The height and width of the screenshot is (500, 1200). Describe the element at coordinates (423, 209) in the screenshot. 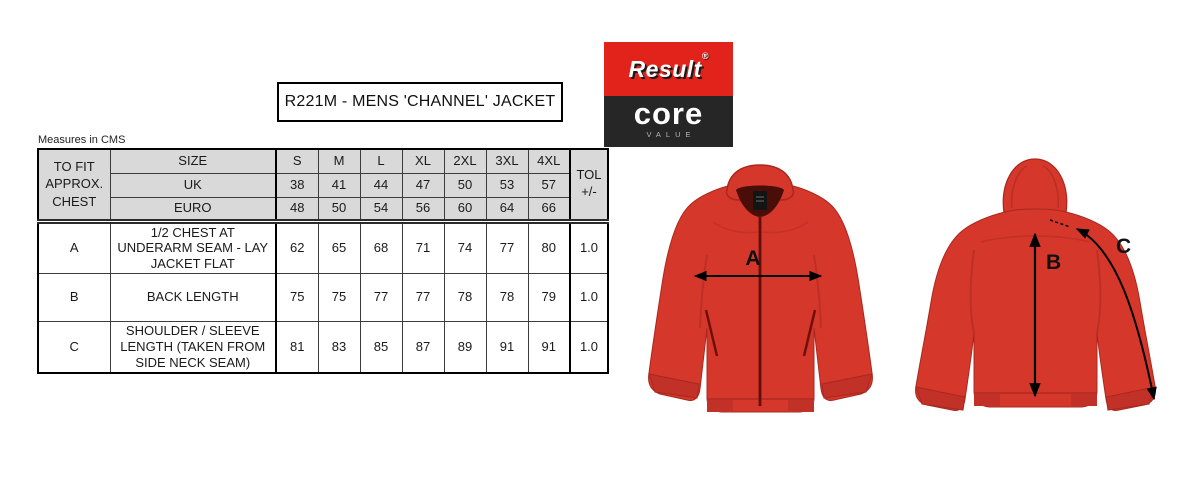

I see `euro-size-cell: 56` at that location.